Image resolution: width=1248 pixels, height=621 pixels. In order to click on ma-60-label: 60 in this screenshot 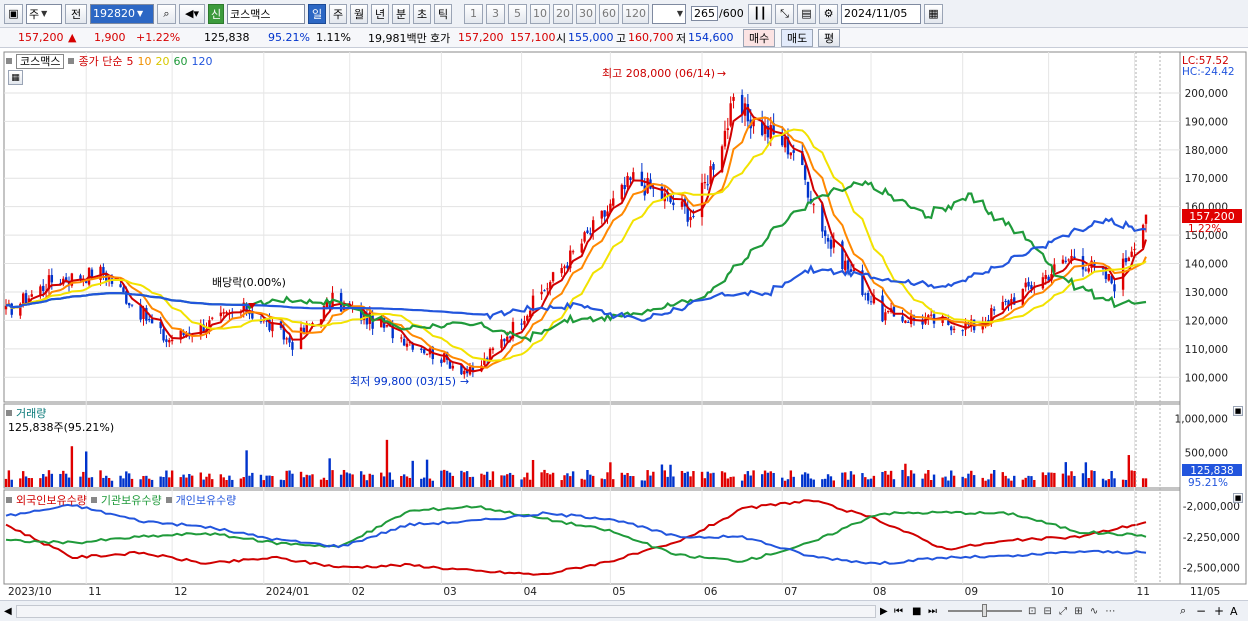, I will do `click(180, 61)`.